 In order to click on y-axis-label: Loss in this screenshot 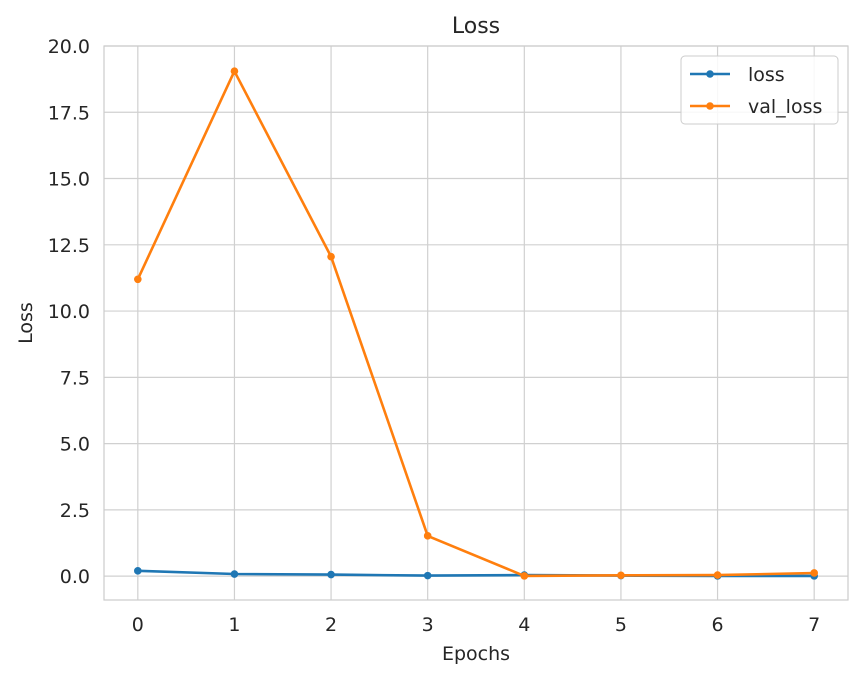, I will do `click(26, 323)`.